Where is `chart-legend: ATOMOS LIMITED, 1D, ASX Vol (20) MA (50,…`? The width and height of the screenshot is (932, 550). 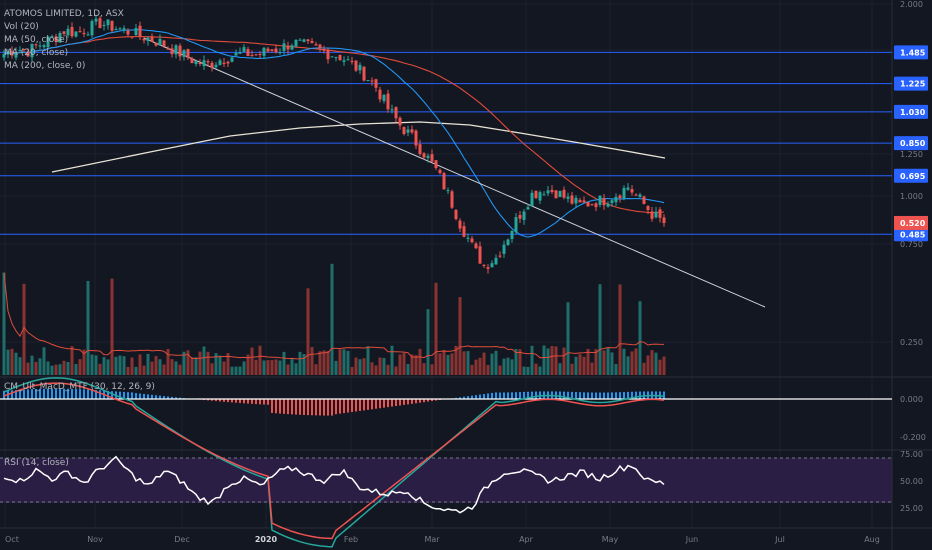
chart-legend: ATOMOS LIMITED, 1D, ASX Vol (20) MA (50,… is located at coordinates (64, 40).